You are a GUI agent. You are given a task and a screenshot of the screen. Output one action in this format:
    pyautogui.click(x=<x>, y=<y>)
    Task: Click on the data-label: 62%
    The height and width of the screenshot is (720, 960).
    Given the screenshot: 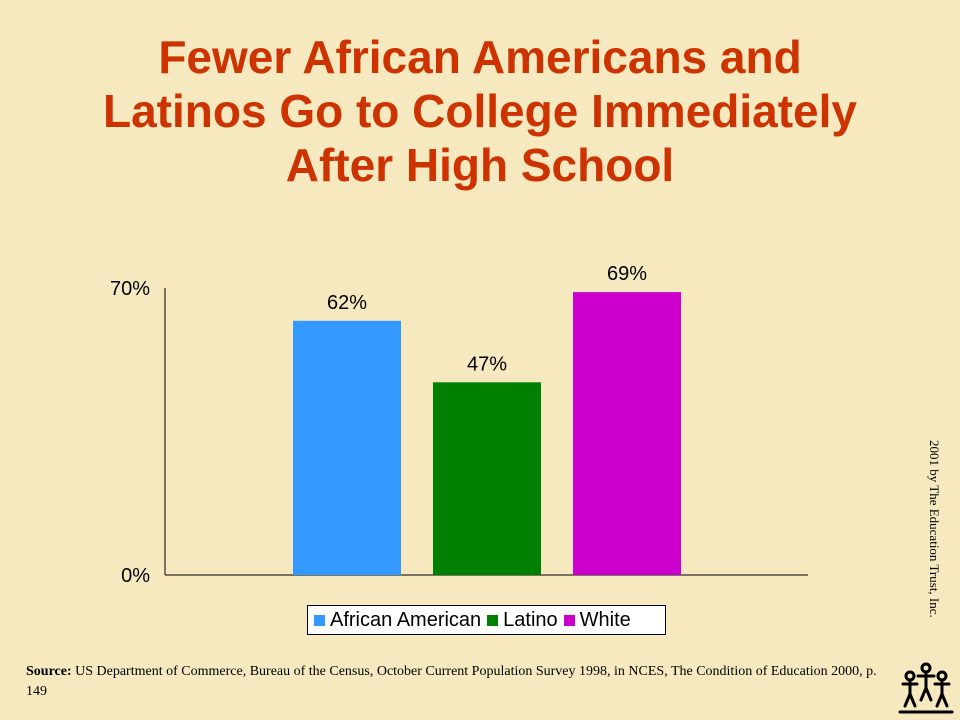 What is the action you would take?
    pyautogui.click(x=347, y=303)
    